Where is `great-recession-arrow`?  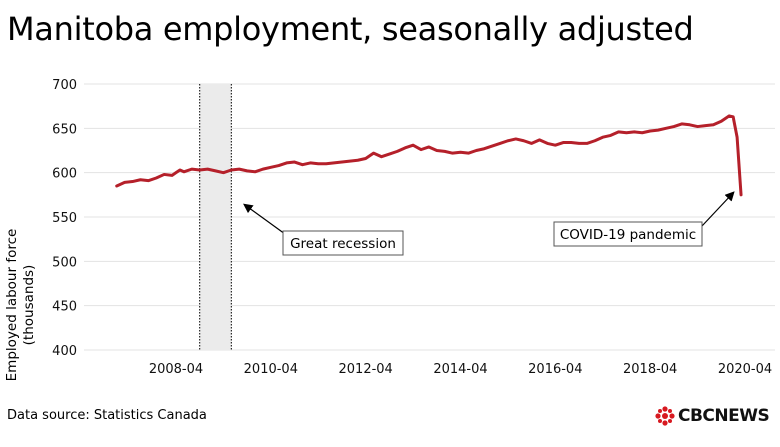
great-recession-arrow is located at coordinates (264, 219).